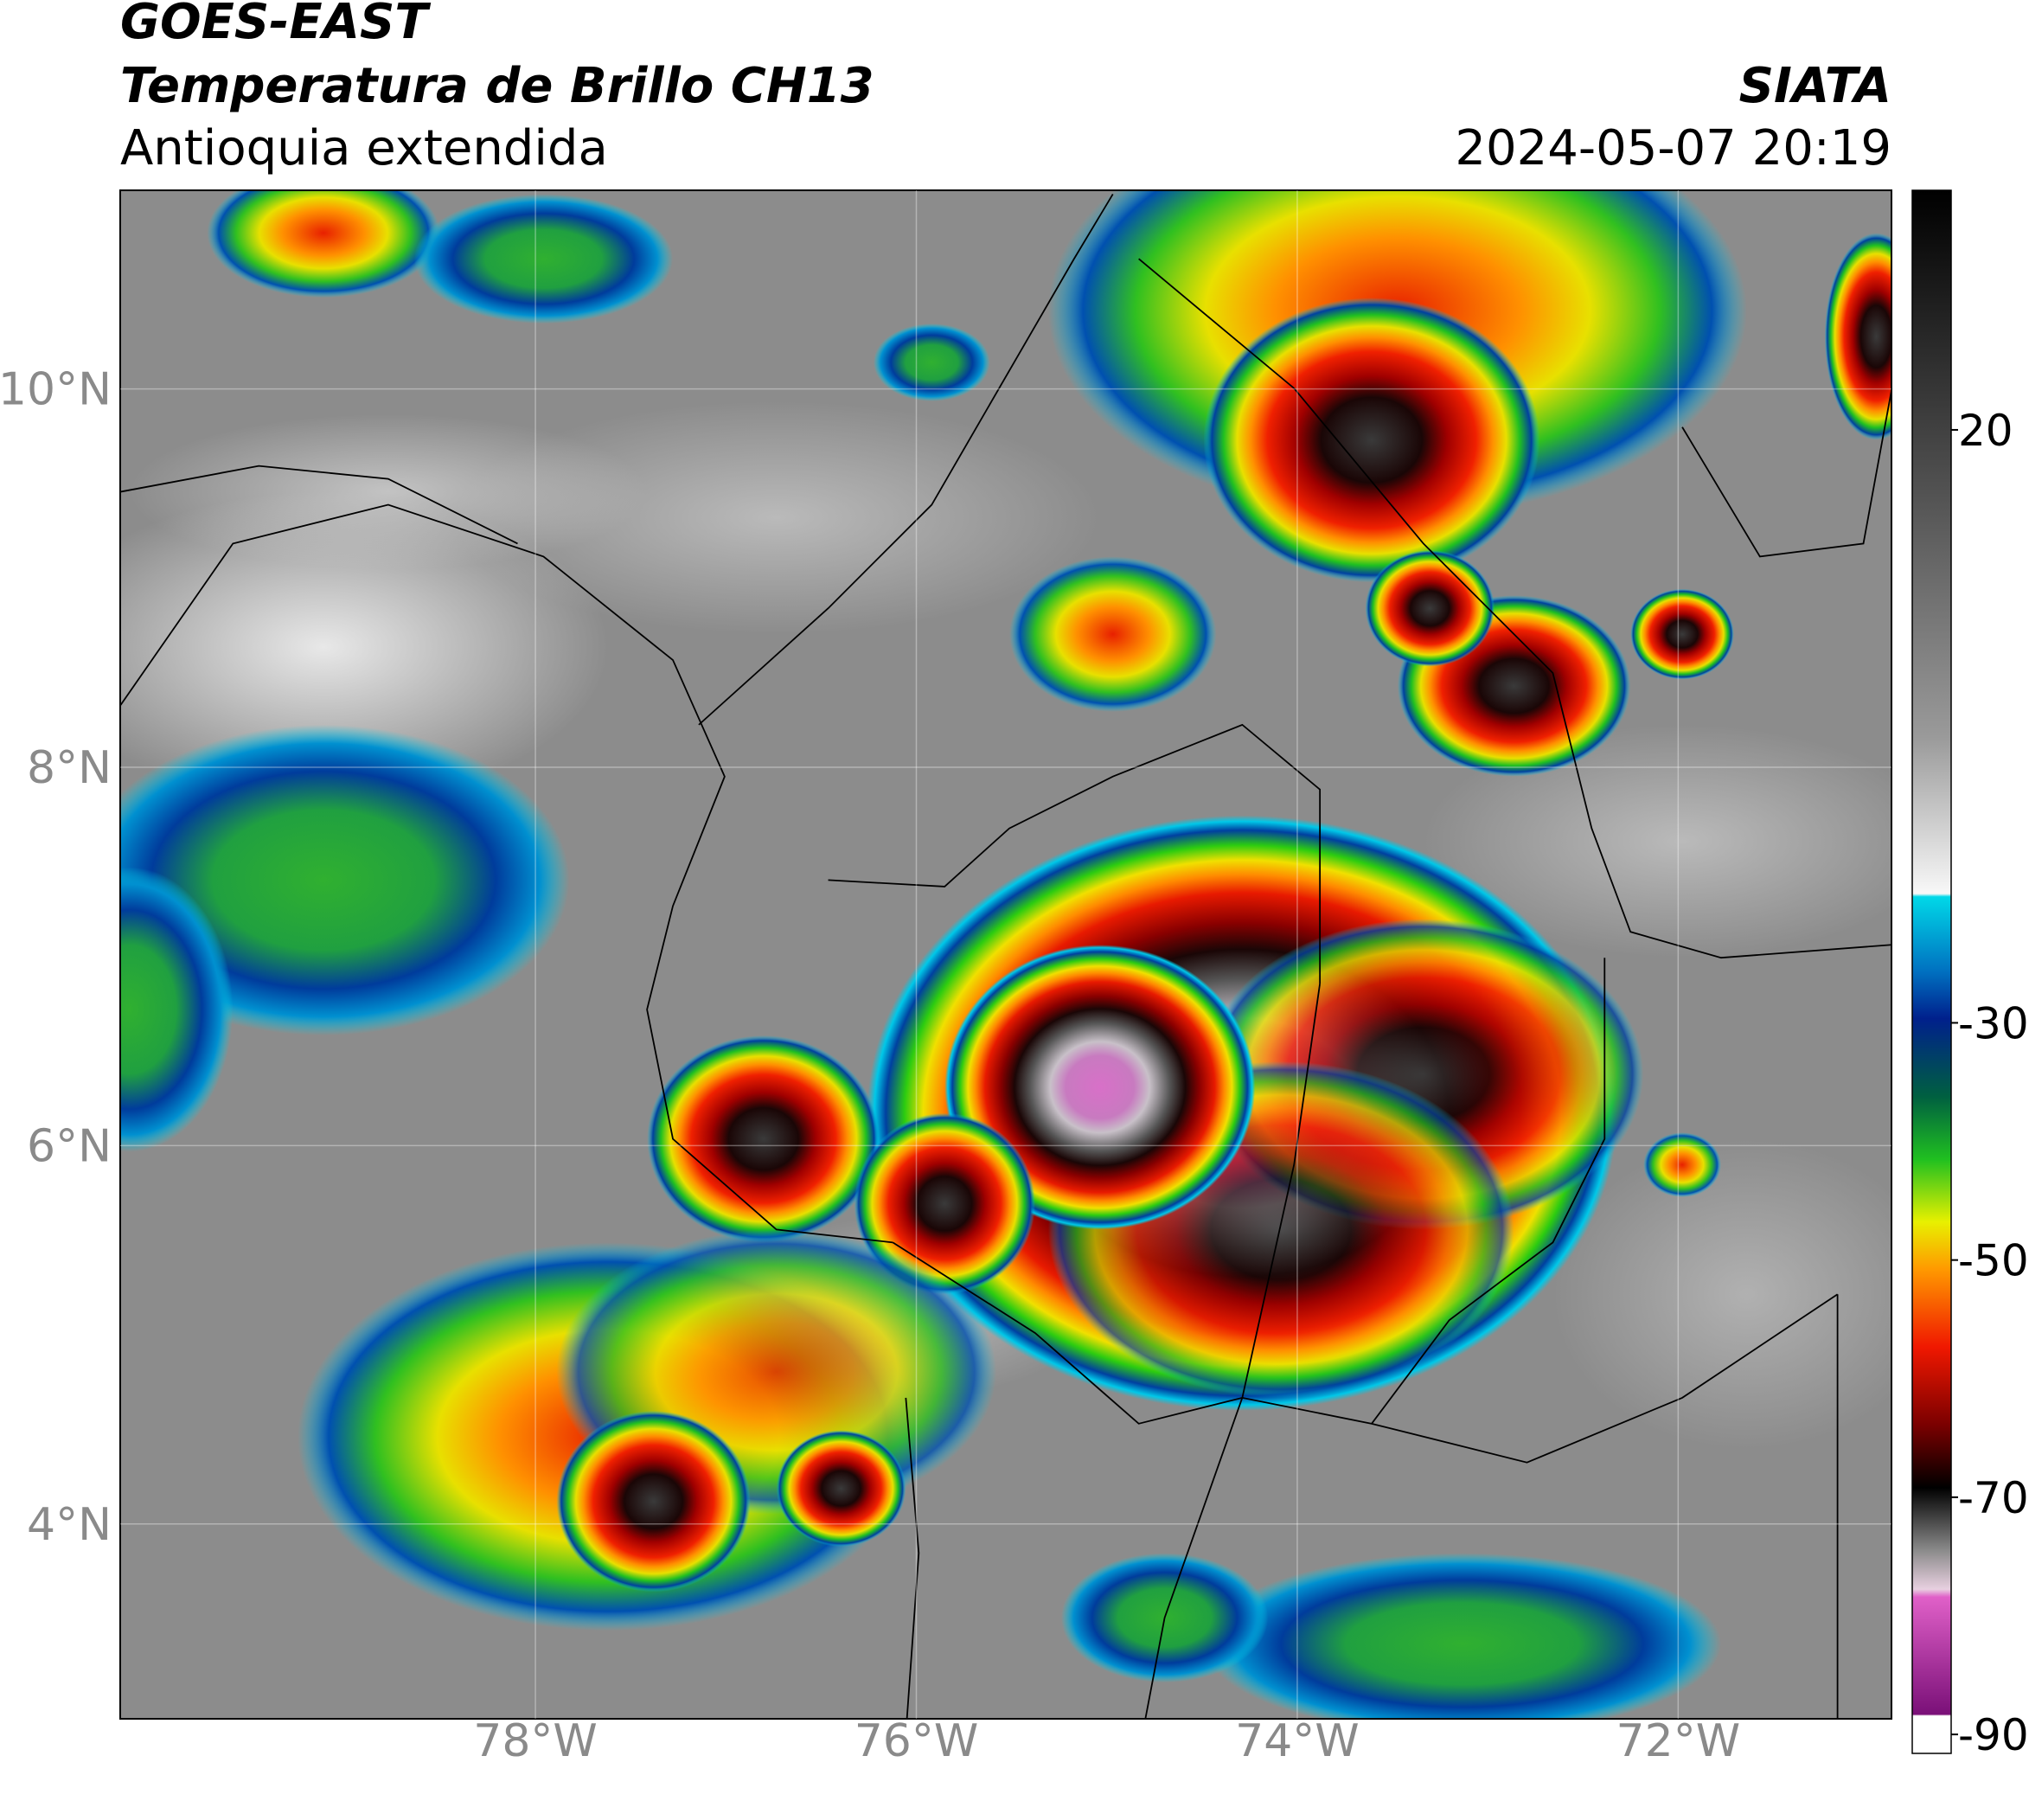  What do you see at coordinates (916, 1741) in the screenshot?
I see `x-tick-label: 76°W` at bounding box center [916, 1741].